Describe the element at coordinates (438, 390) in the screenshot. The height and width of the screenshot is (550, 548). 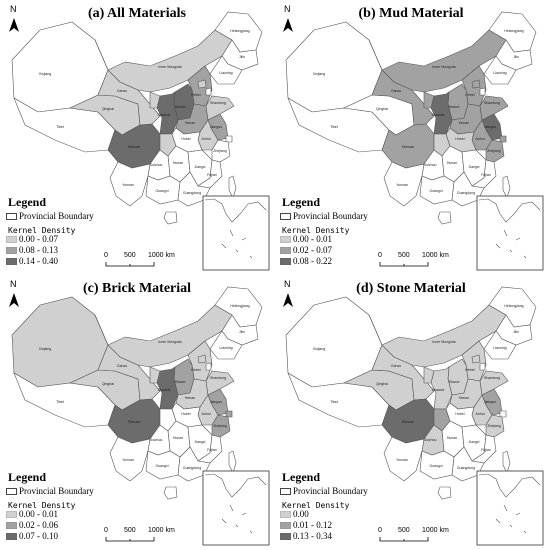
I see `province-label: Shaanxi` at that location.